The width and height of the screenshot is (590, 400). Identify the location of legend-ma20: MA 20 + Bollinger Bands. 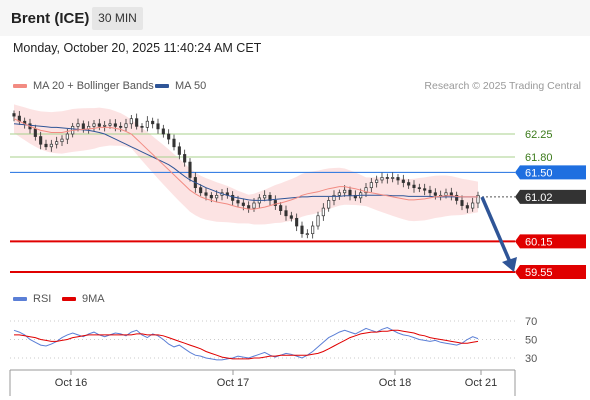
(83, 86).